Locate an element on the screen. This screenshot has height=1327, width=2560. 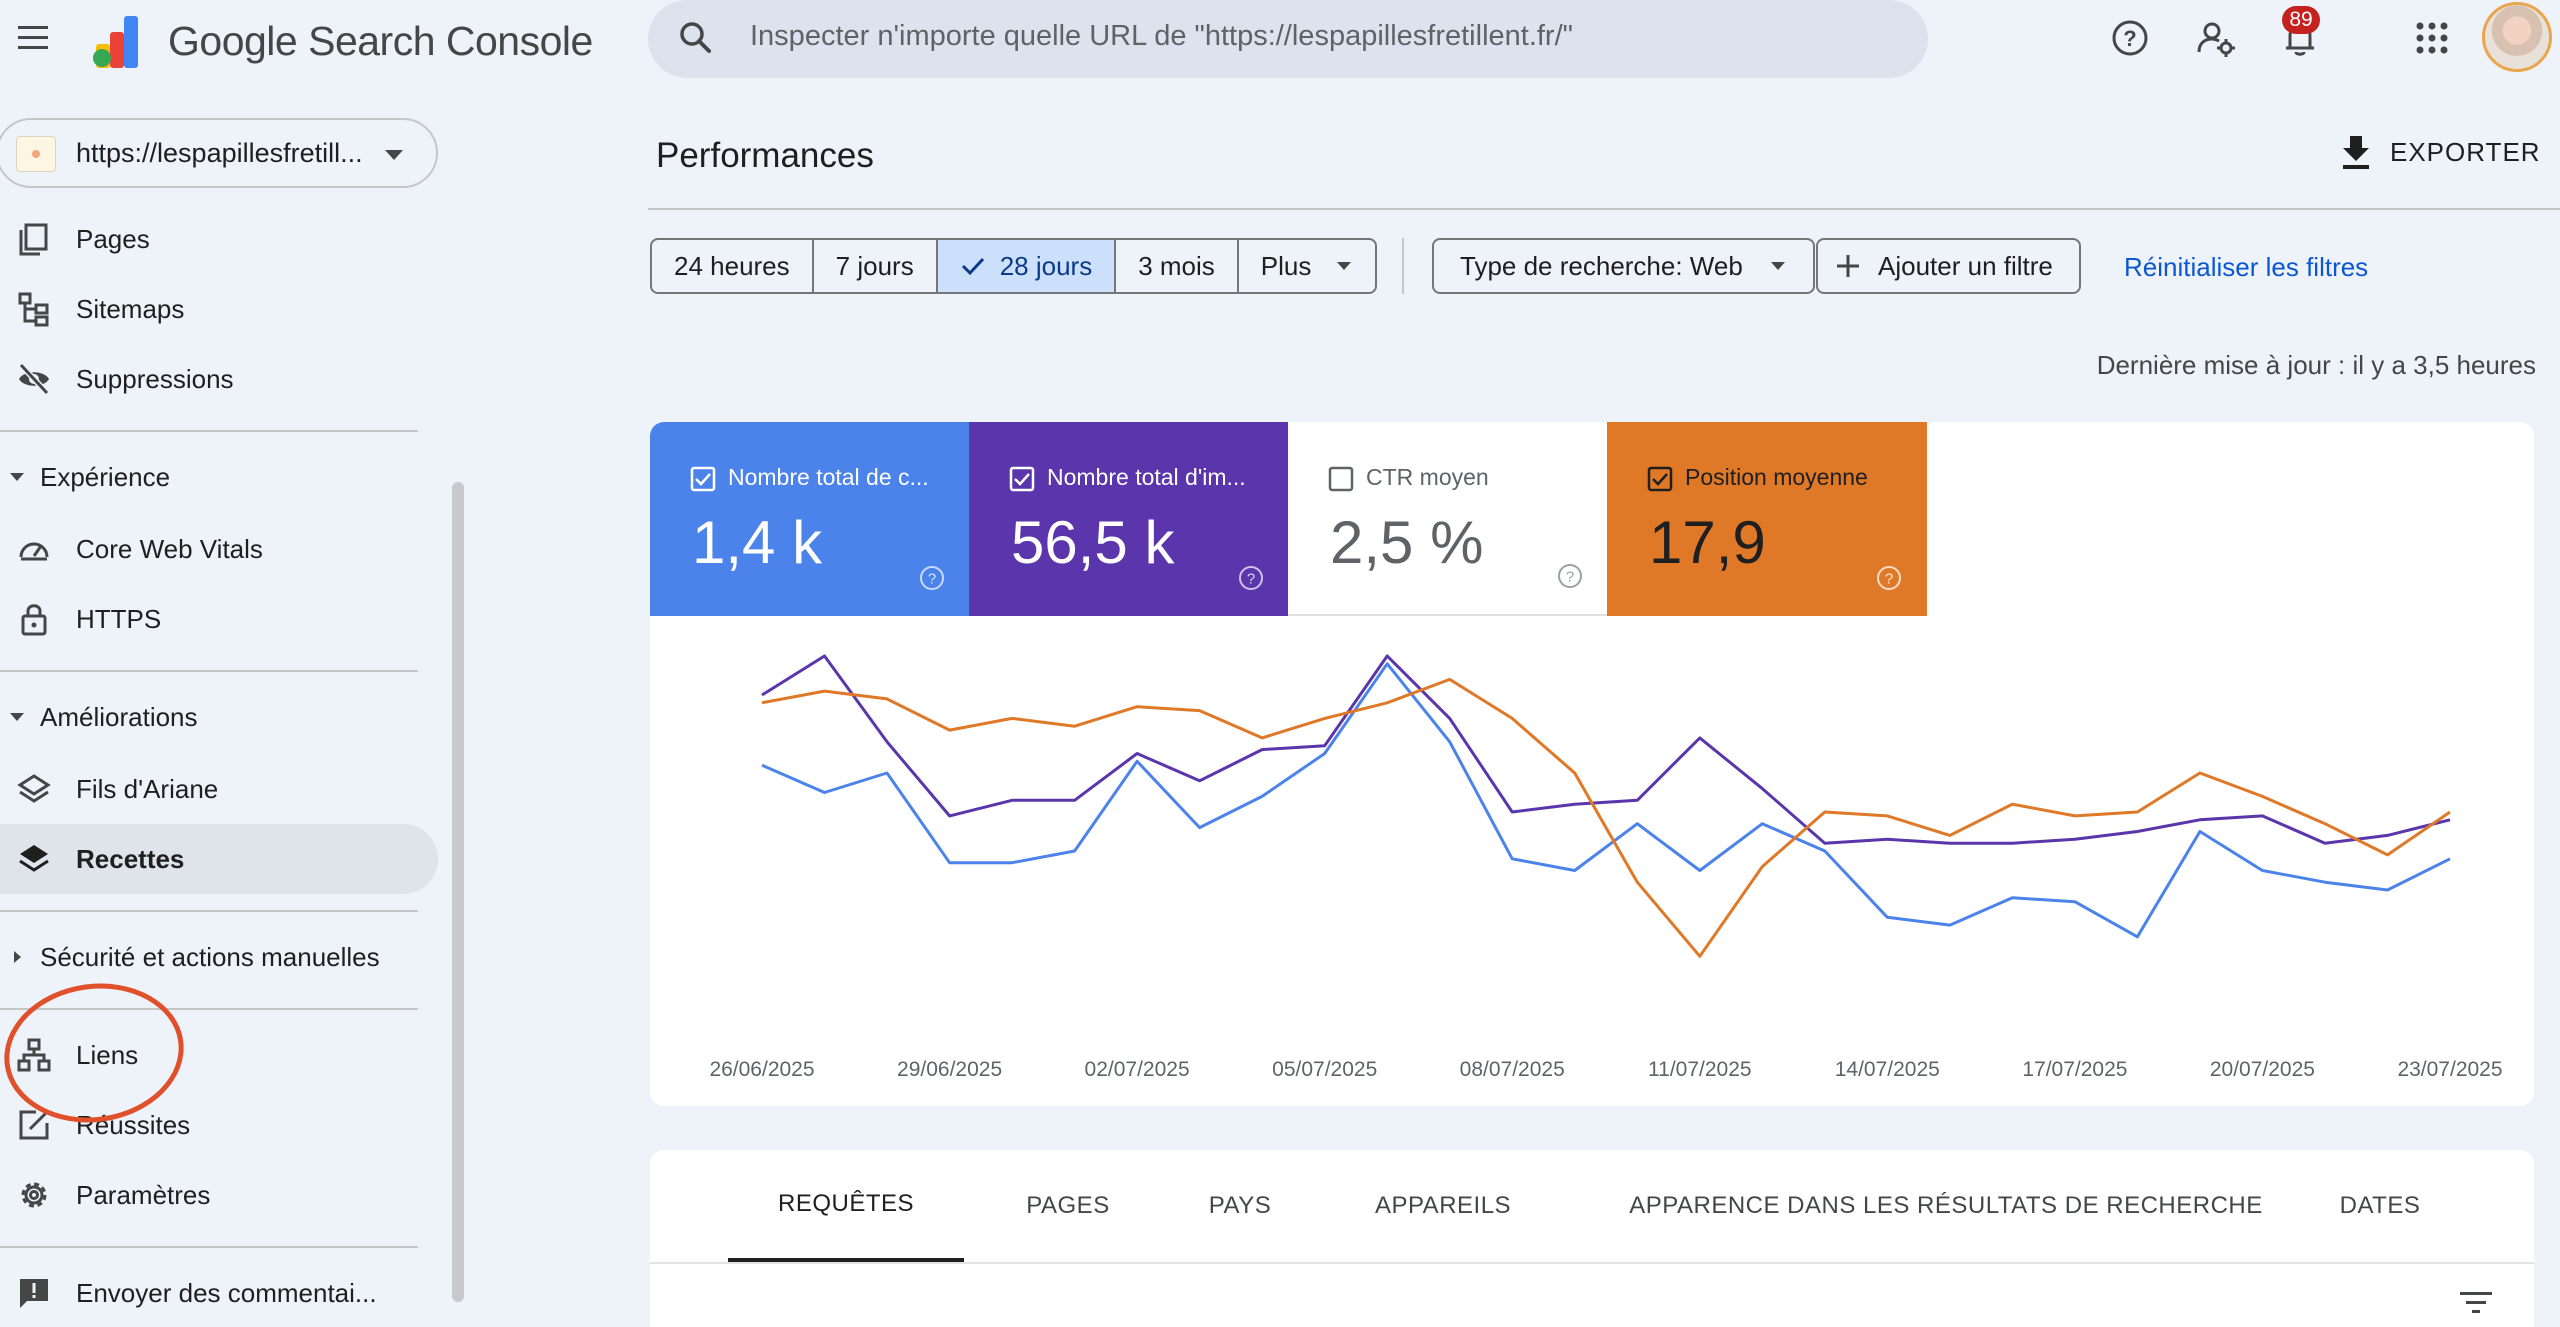
tabs-divider is located at coordinates (1592, 1263).